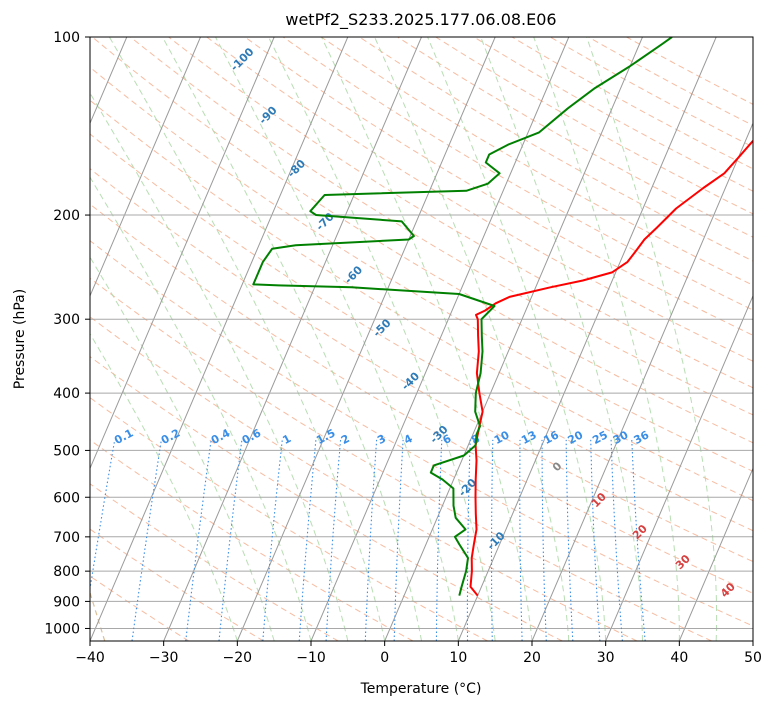 The height and width of the screenshot is (708, 775). What do you see at coordinates (576, 437) in the screenshot?
I see `mixing-ratio-label: 20` at bounding box center [576, 437].